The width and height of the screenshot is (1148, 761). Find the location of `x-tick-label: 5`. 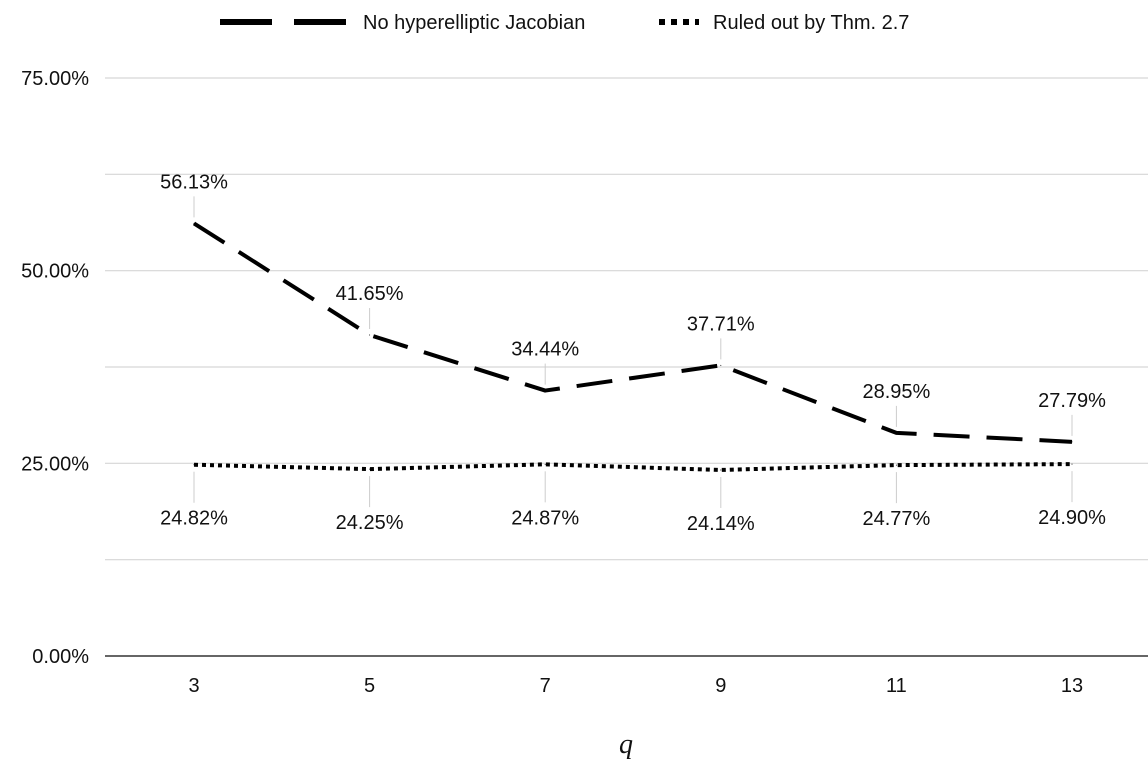

x-tick-label: 5 is located at coordinates (369, 686).